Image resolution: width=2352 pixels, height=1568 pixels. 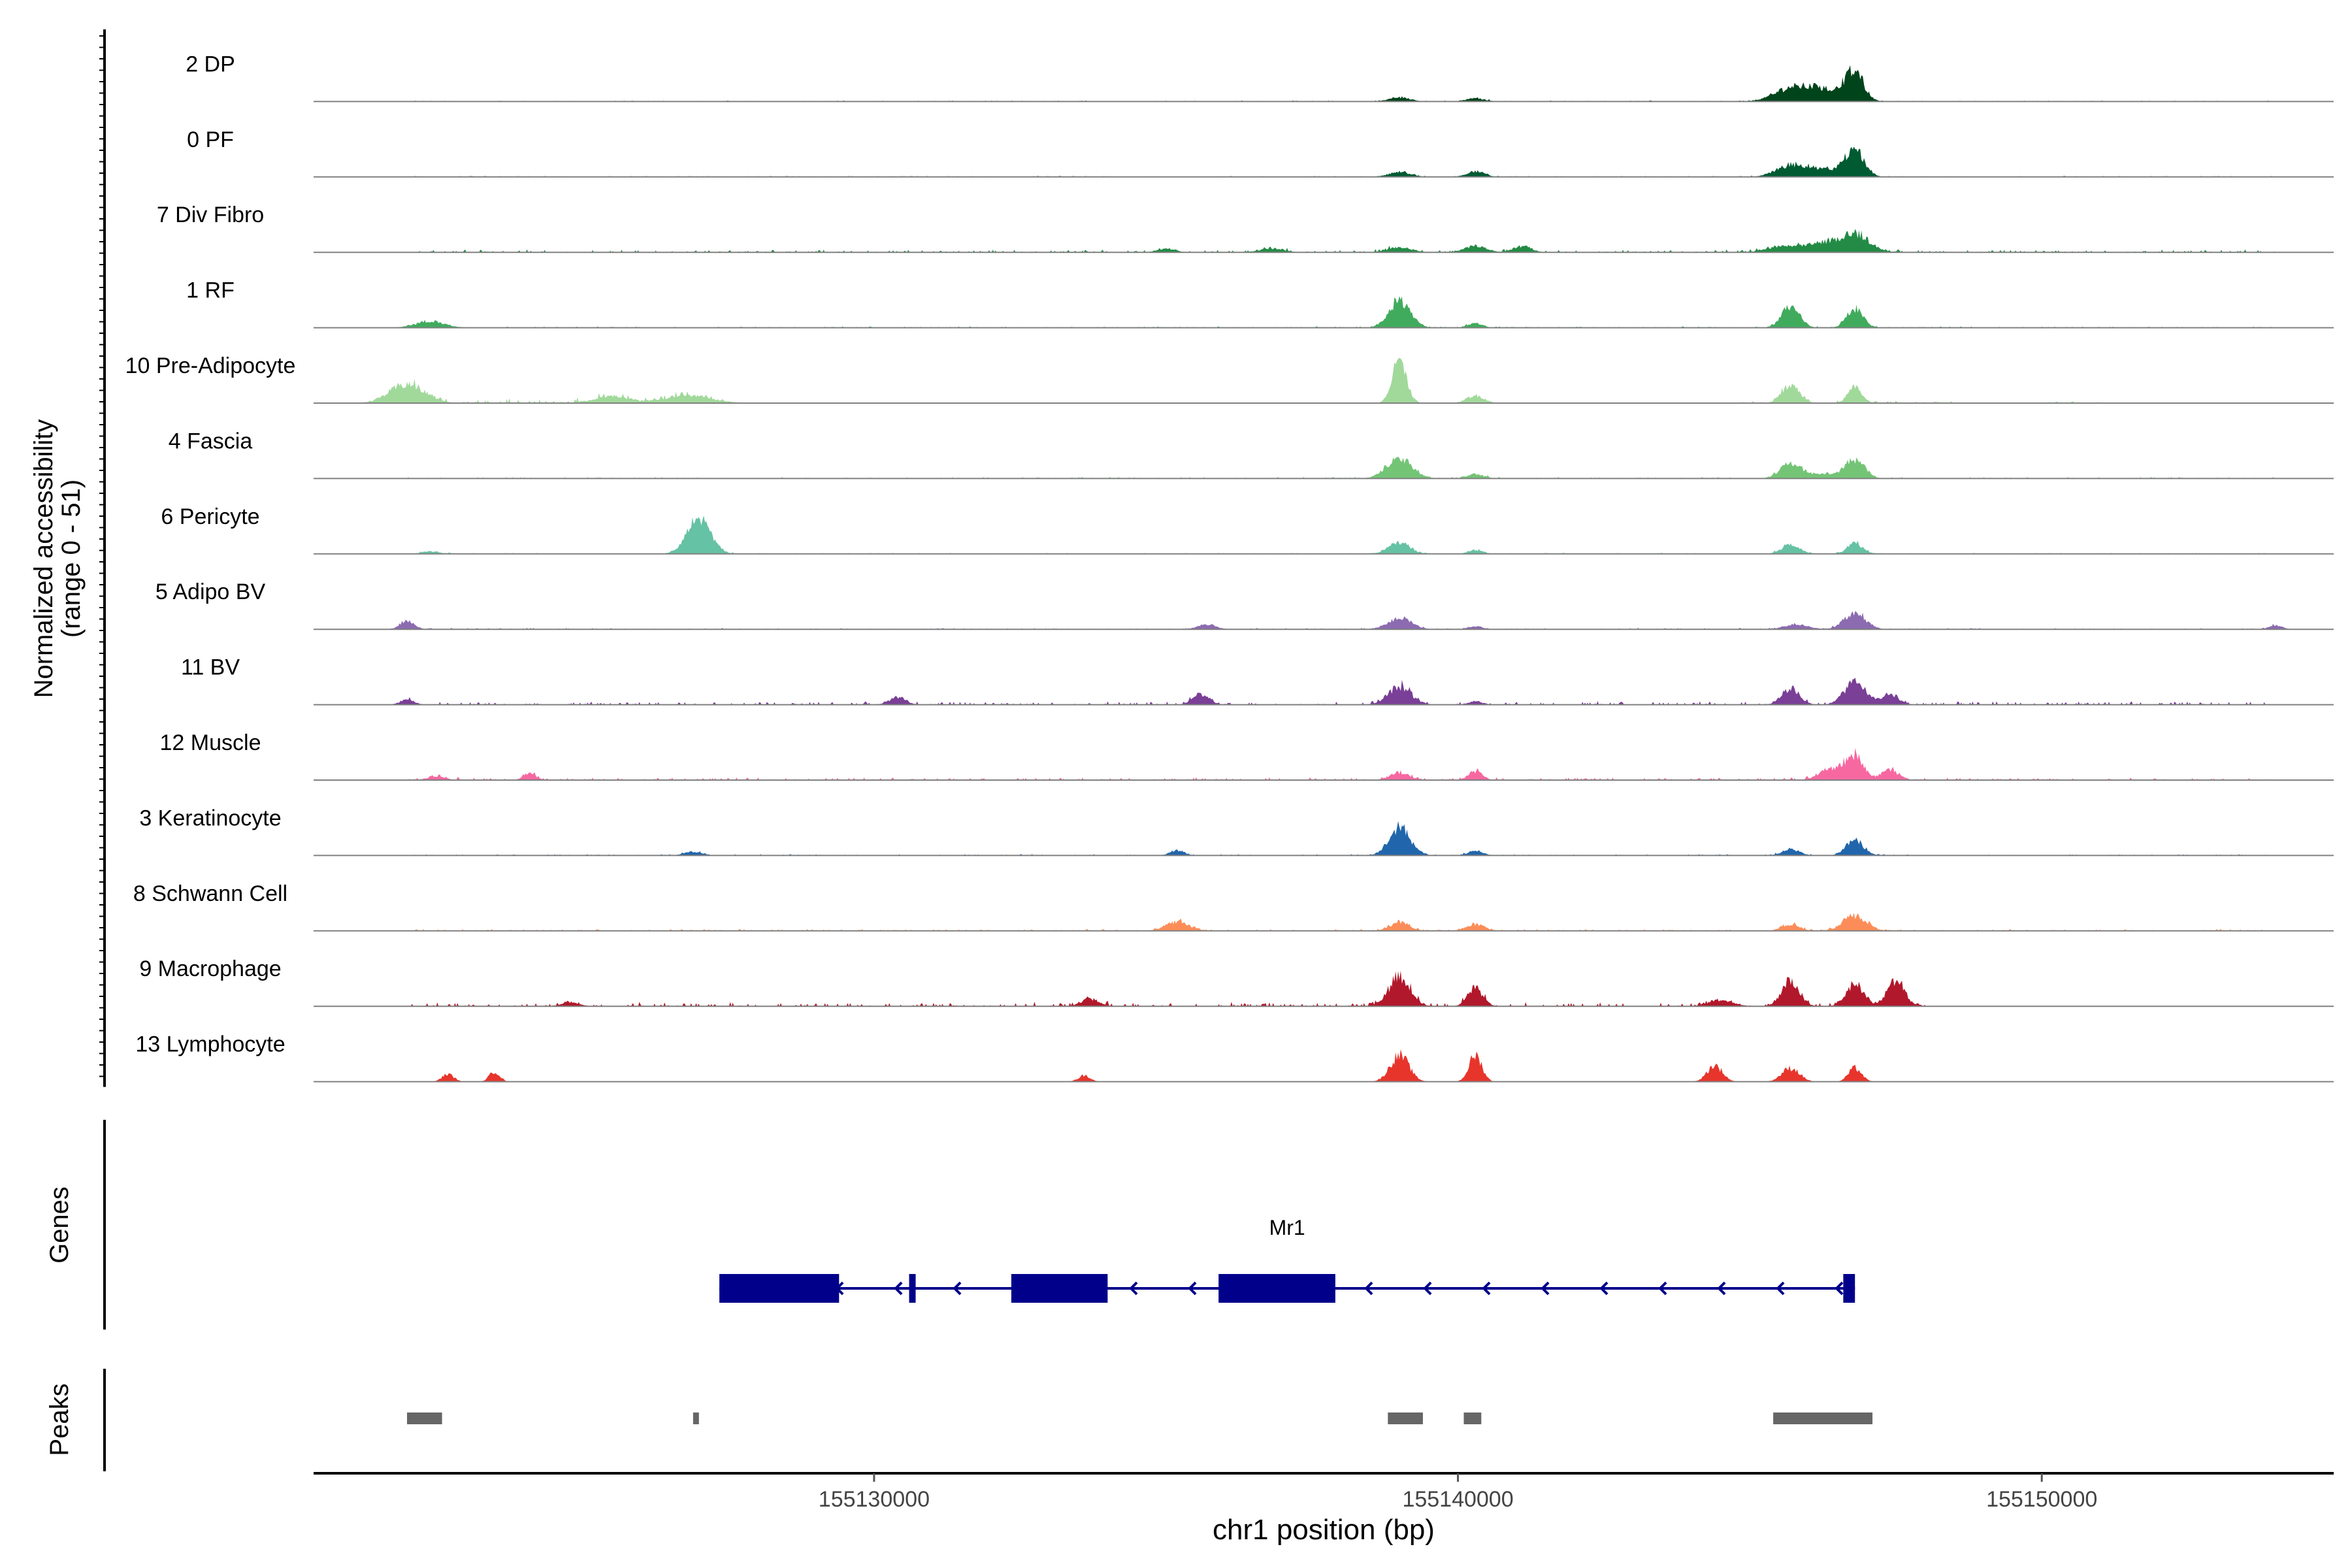 What do you see at coordinates (102, 558) in the screenshot?
I see `coverage-y-axis` at bounding box center [102, 558].